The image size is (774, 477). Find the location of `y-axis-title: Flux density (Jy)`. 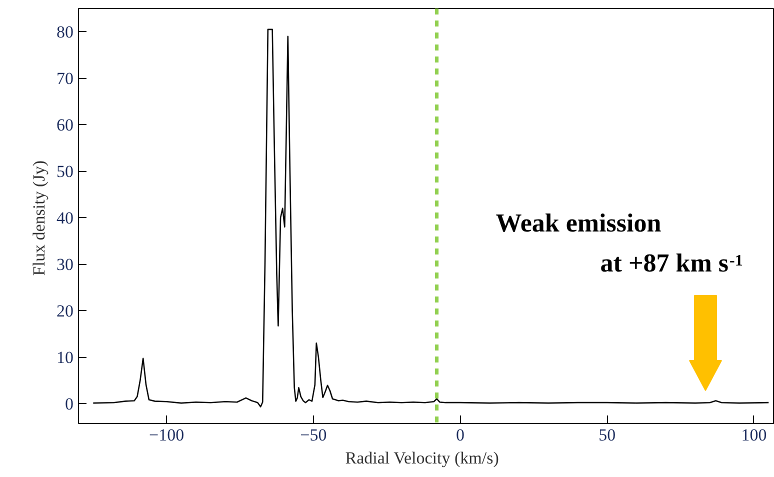

y-axis-title: Flux density (Jy) is located at coordinates (39, 218).